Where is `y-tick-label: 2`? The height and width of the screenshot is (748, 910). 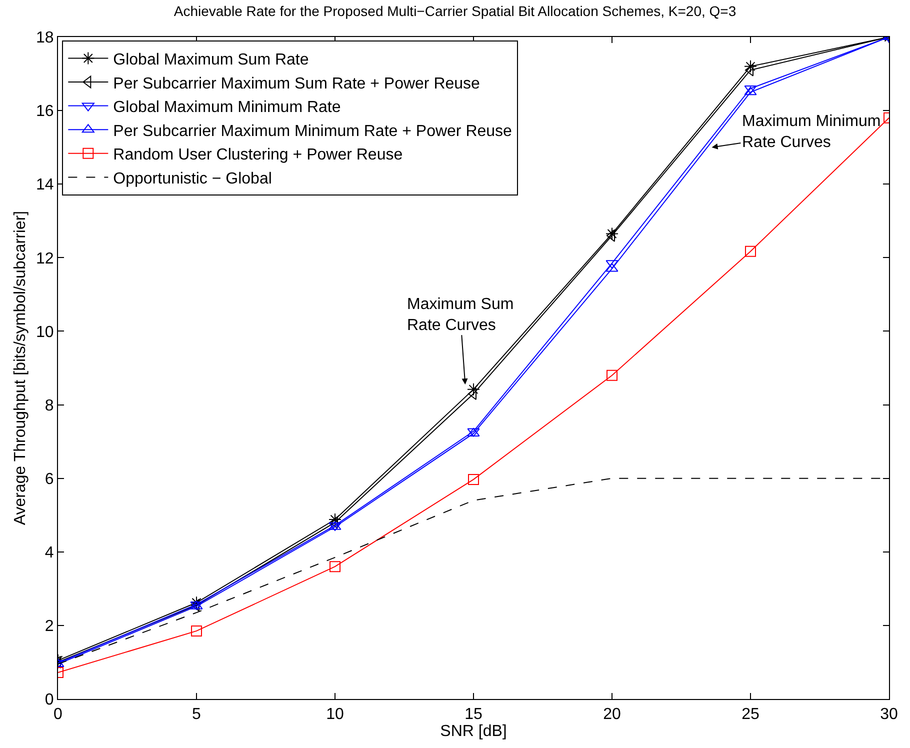
y-tick-label: 2 is located at coordinates (49, 627).